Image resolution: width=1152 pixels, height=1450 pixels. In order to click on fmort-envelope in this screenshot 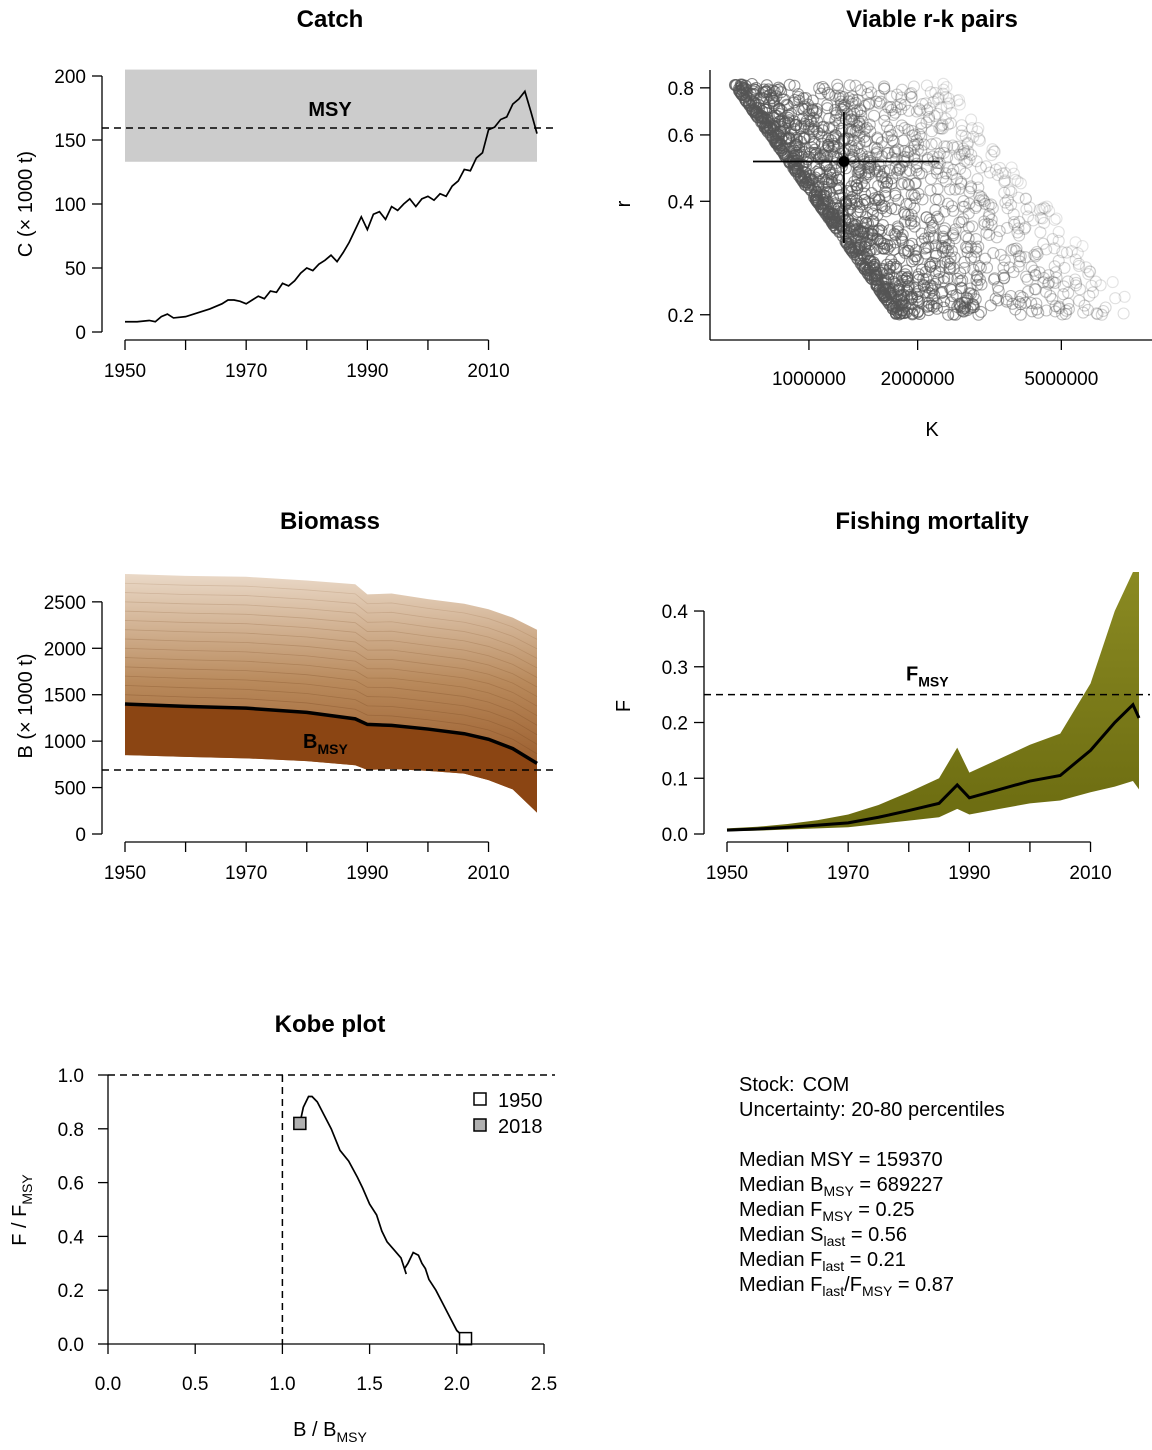, I will do `click(933, 702)`.